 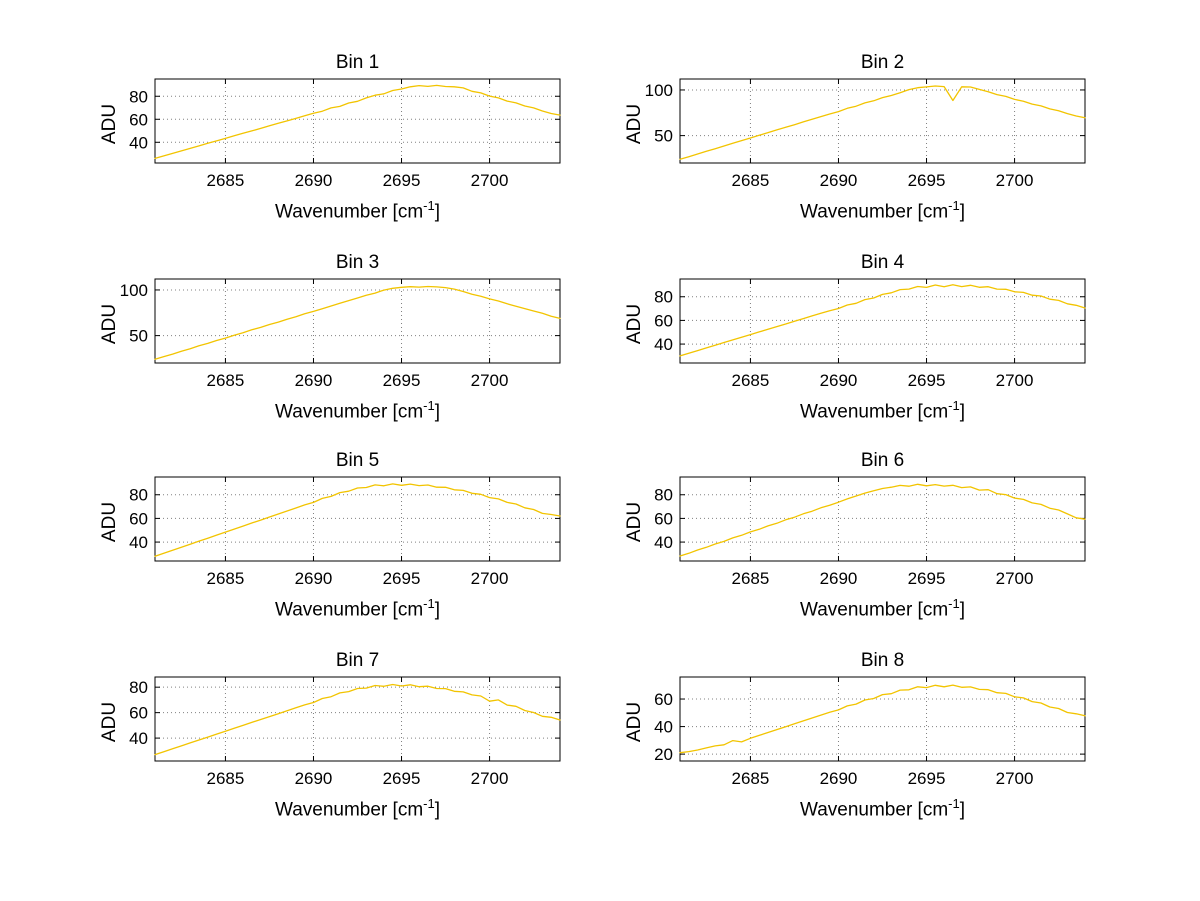 I want to click on plot-area: 2685 2690 2695 2700 50 100, so click(x=865, y=134).